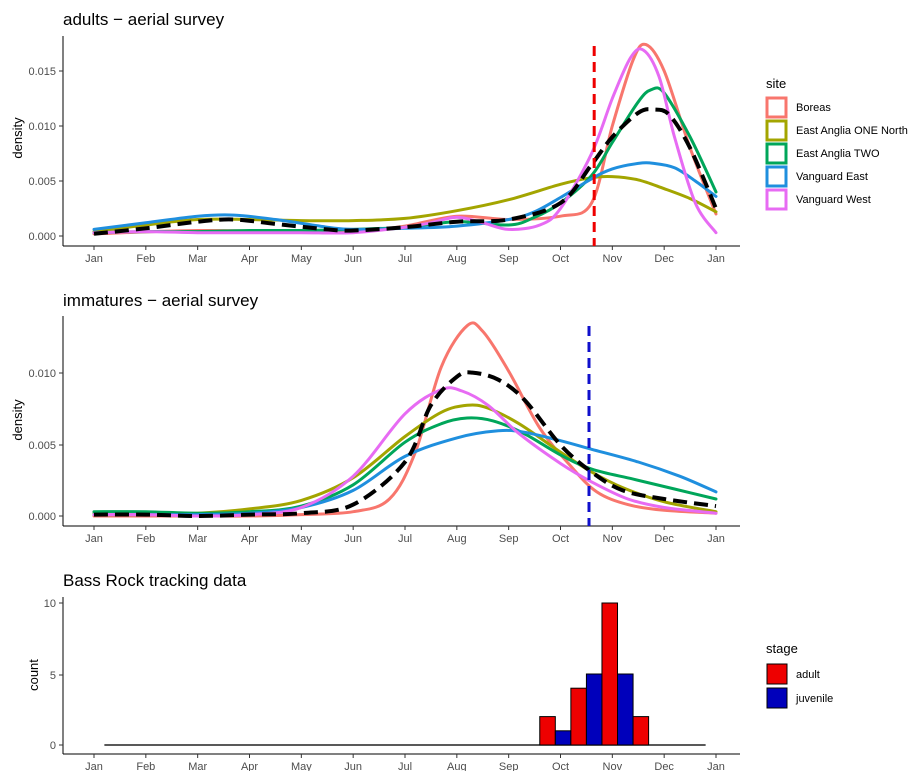 Image resolution: width=914 pixels, height=771 pixels. What do you see at coordinates (33, 675) in the screenshot?
I see `y-axis-title-bass-rock: count` at bounding box center [33, 675].